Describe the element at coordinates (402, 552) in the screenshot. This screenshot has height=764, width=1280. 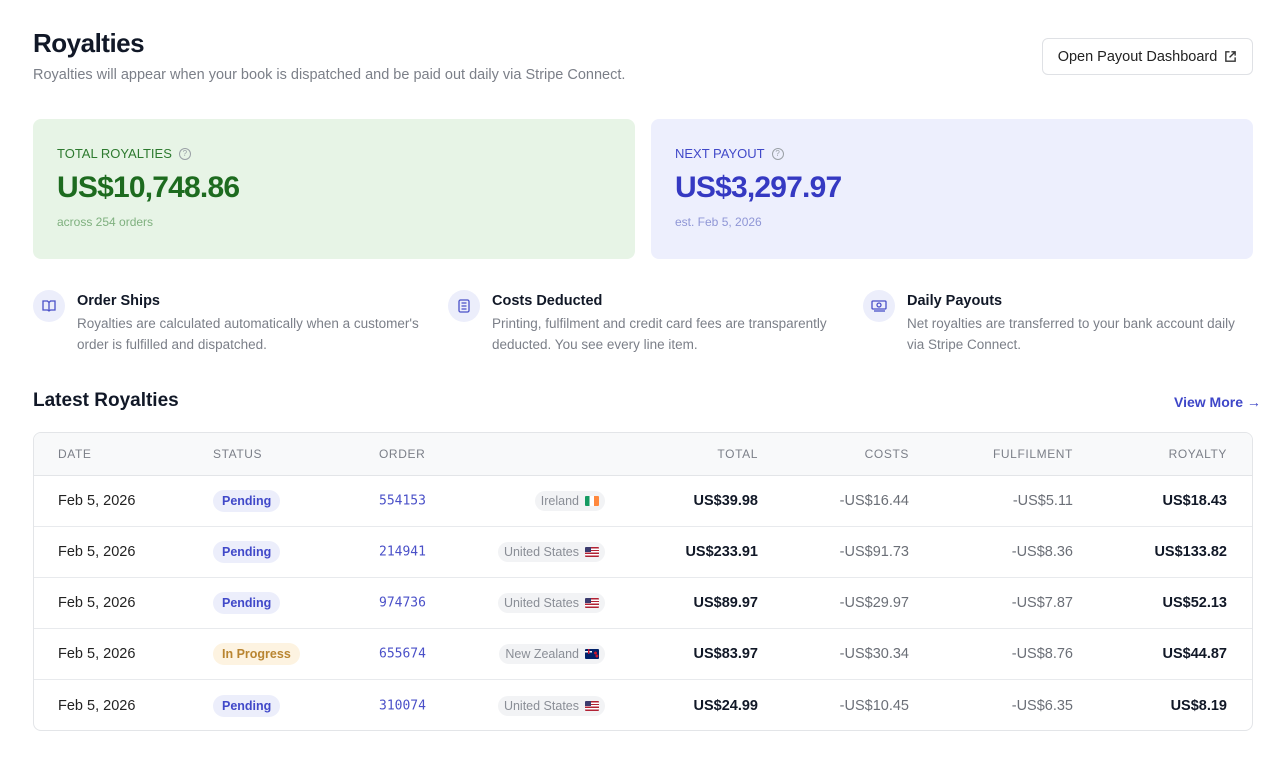
I see `order-link: 214941` at that location.